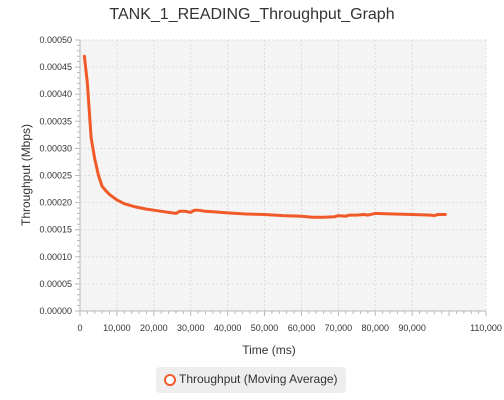 This screenshot has width=504, height=400. I want to click on y-tick-label: 0.00035, so click(55, 121).